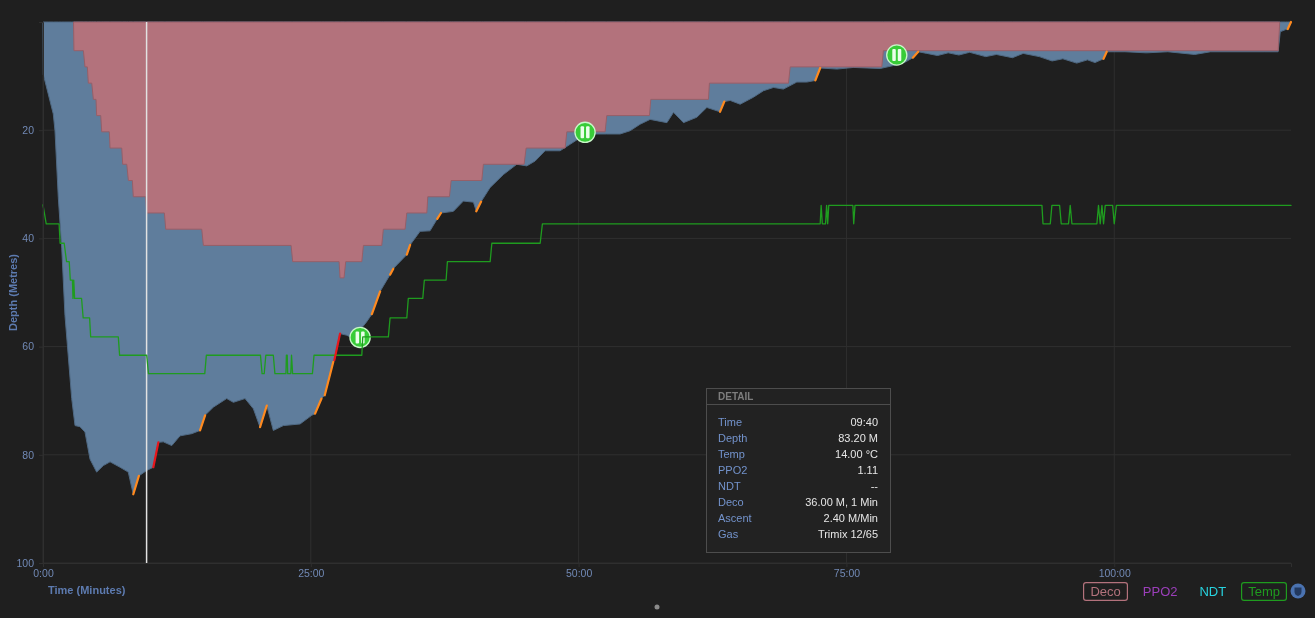  I want to click on annotation: 83.20 M, so click(858, 438).